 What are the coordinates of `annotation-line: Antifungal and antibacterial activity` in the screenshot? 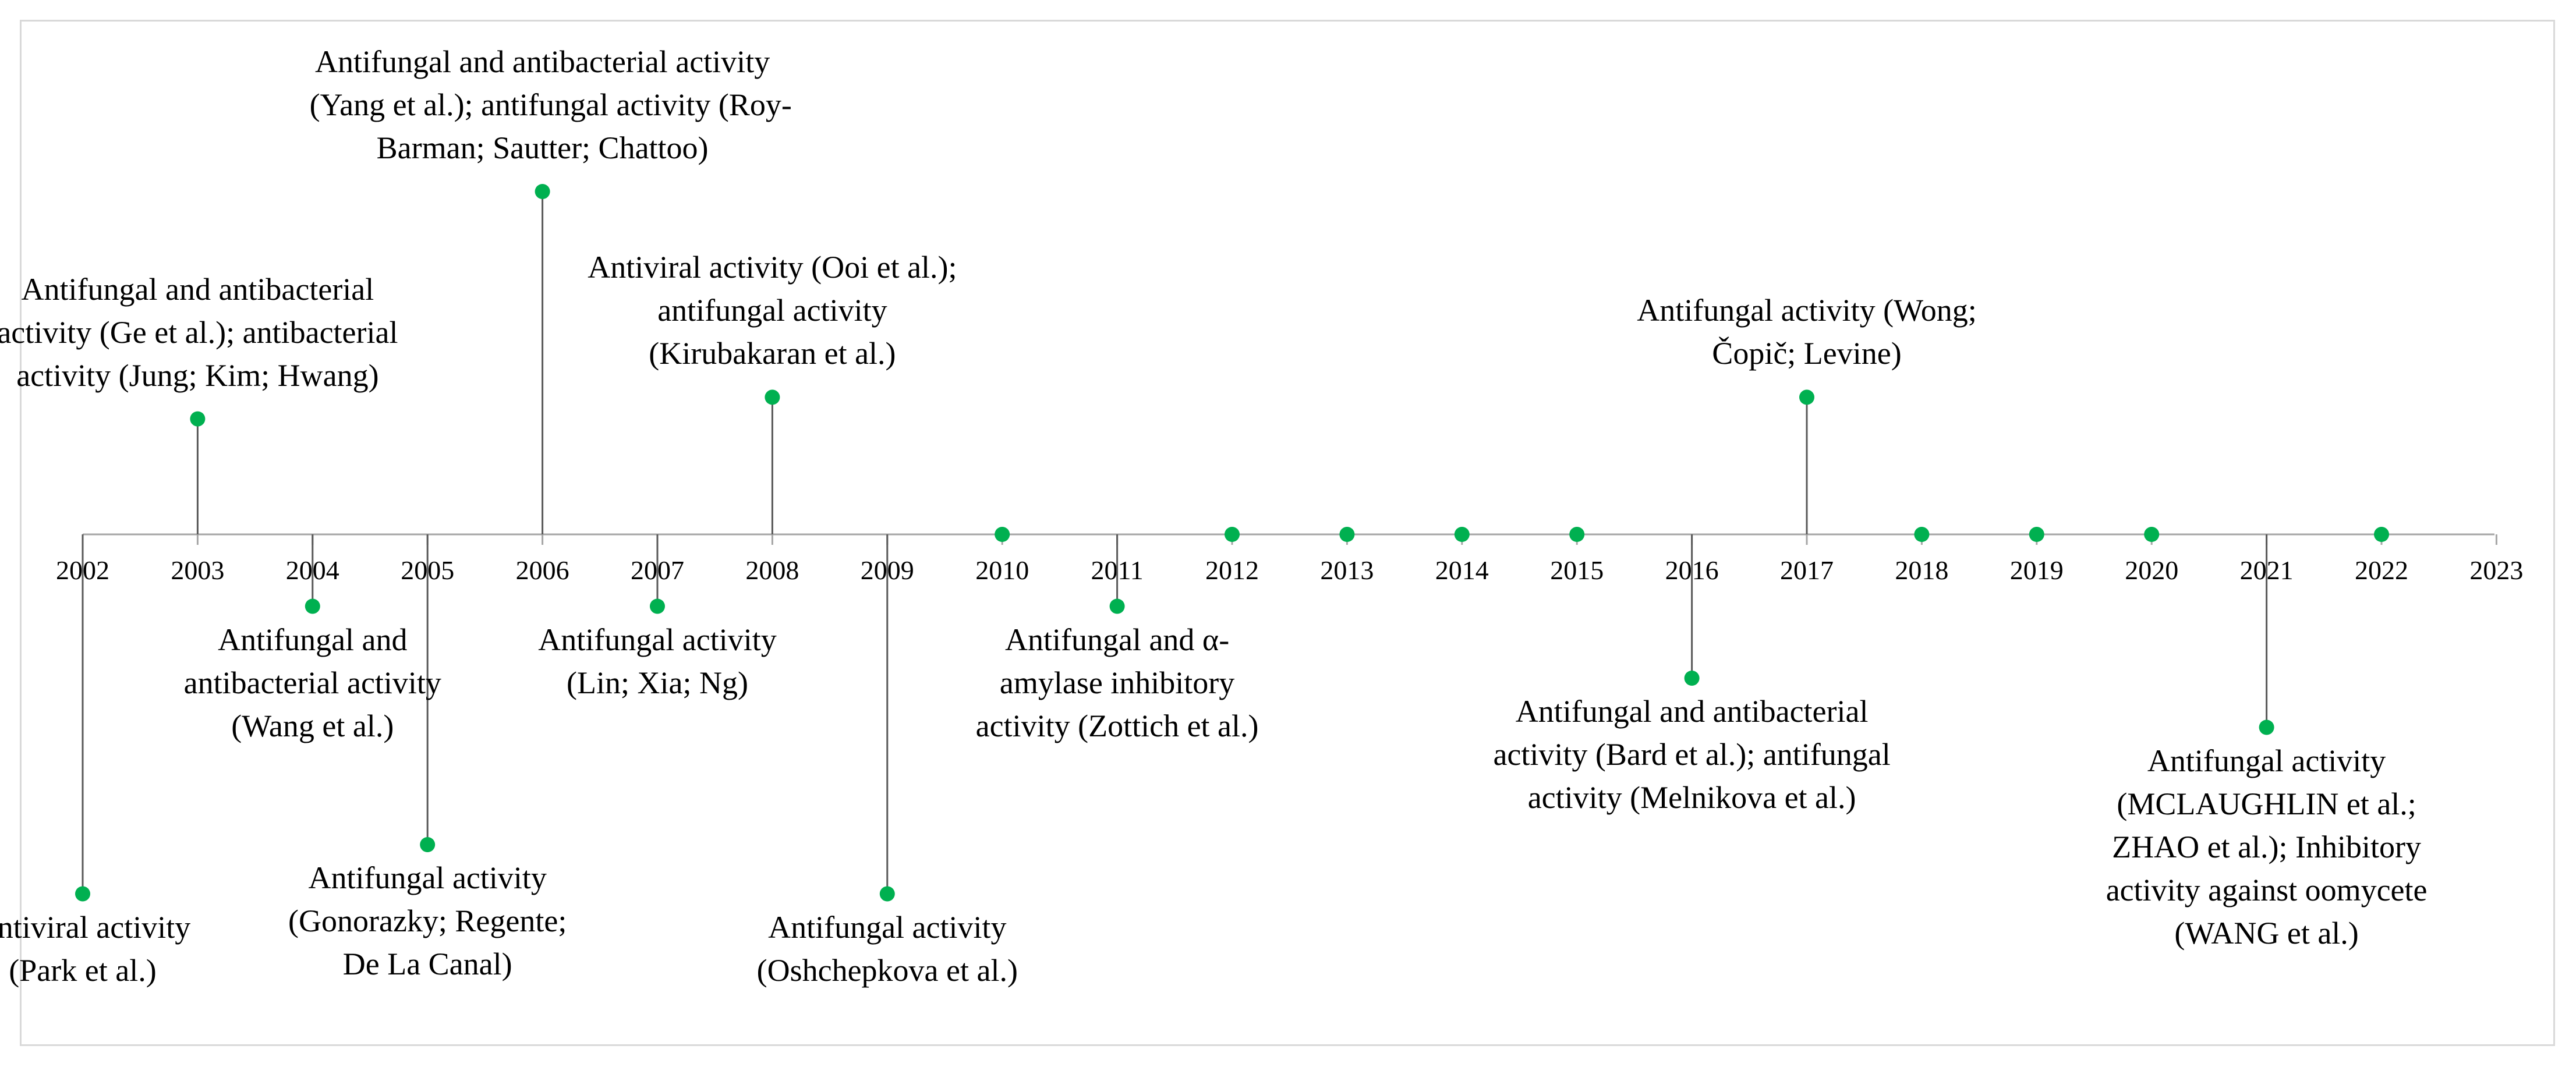 It's located at (542, 61).